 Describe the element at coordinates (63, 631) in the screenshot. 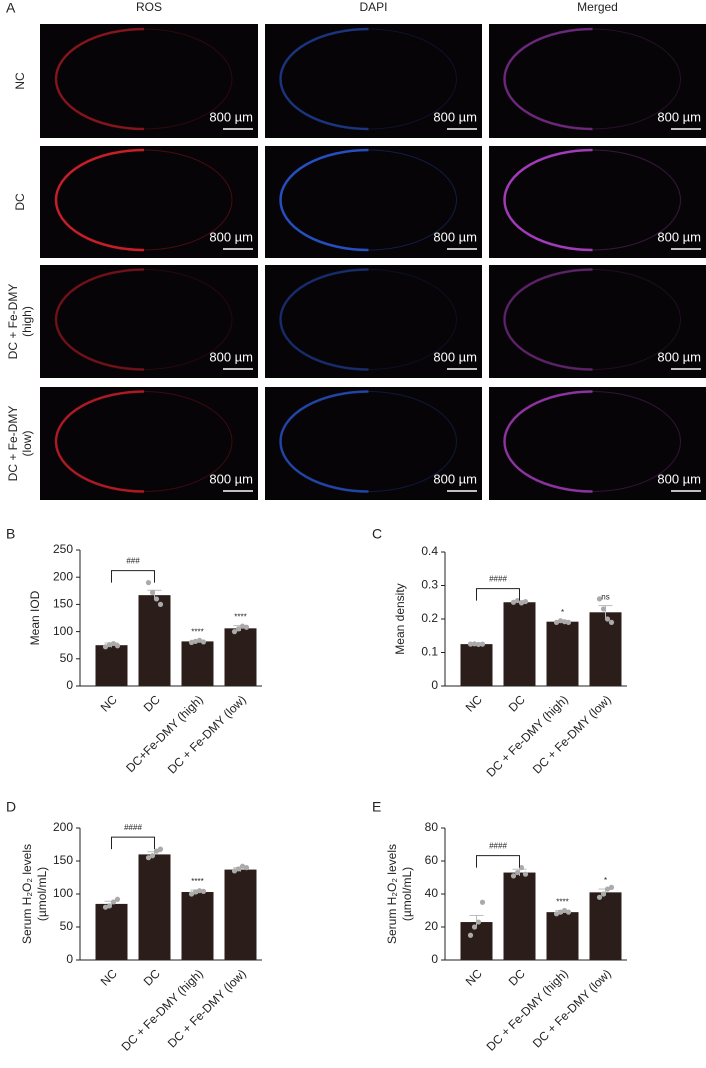

I see `y-tick-label: 100` at that location.